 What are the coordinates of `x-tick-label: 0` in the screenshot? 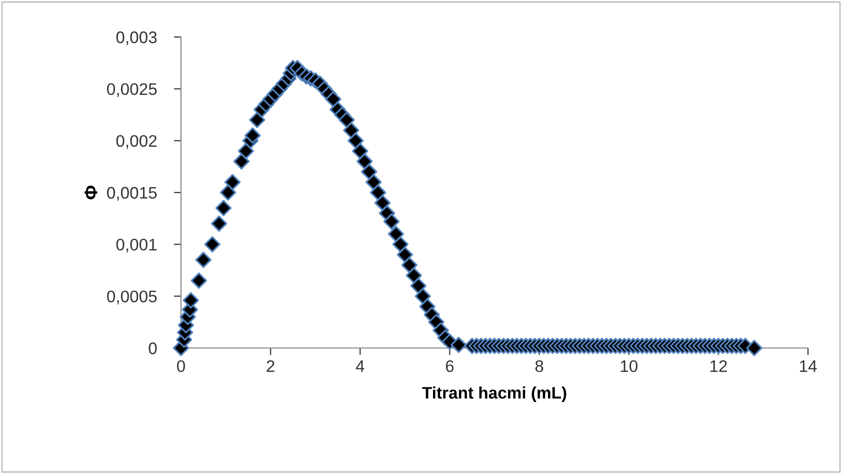 It's located at (181, 366).